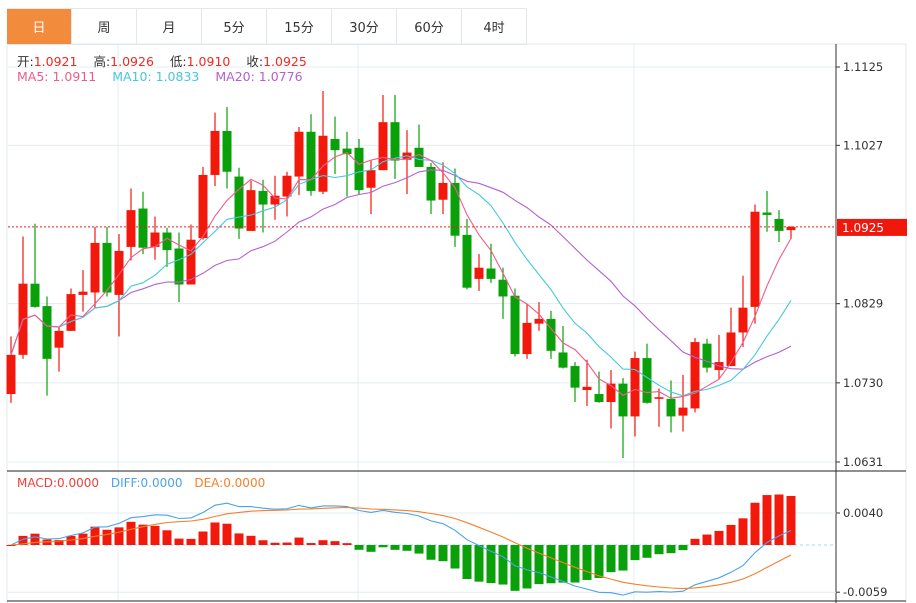 This screenshot has width=916, height=603. I want to click on ohlc-info: 开:1.0921 高:1.0926 低:1.0910 收:1.0925, so click(168, 60).